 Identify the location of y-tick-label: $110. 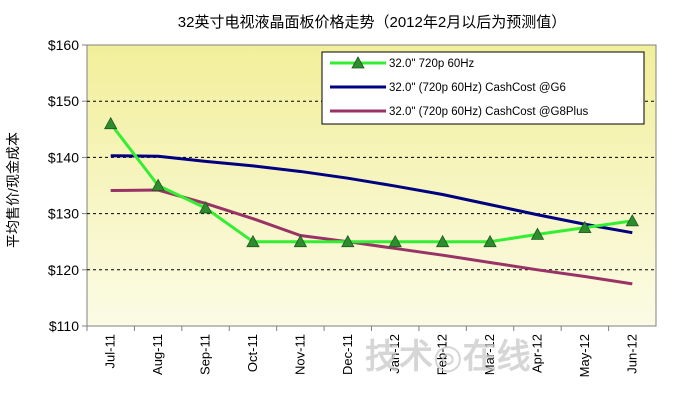
(64, 326).